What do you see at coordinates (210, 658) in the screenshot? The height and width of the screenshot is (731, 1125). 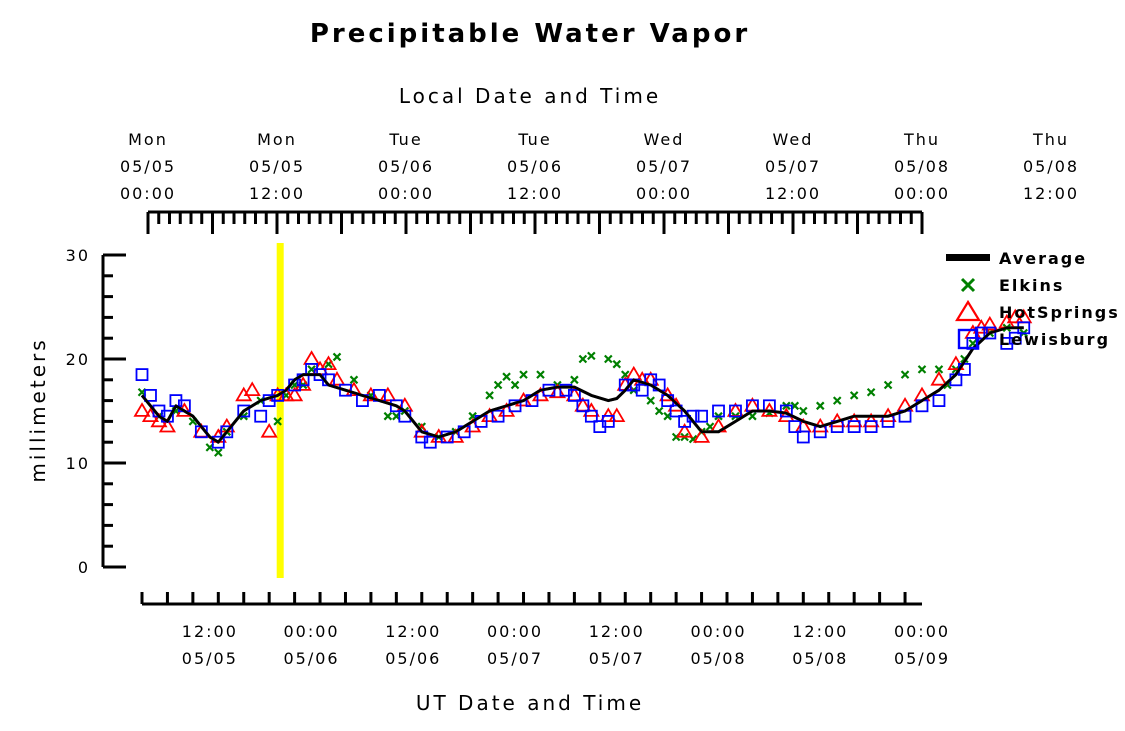 I see `bottom-axis-tick-label: 05/05` at bounding box center [210, 658].